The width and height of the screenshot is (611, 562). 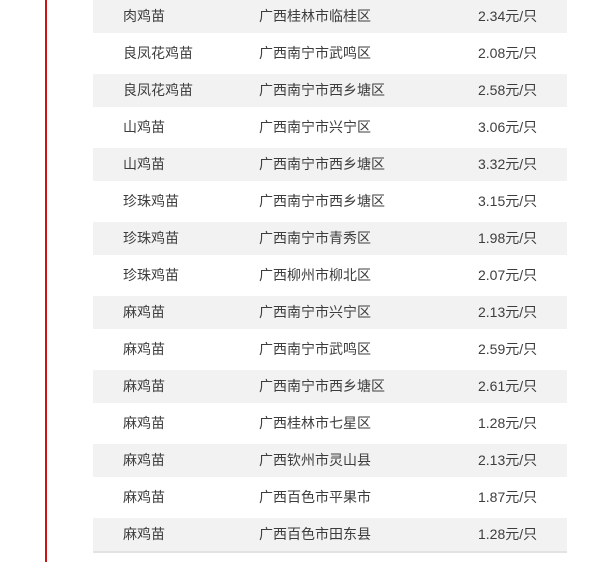 I want to click on table-row: 良凤花鸡苗 广西南宁市西乡塘区 2.58元/只, so click(x=330, y=90).